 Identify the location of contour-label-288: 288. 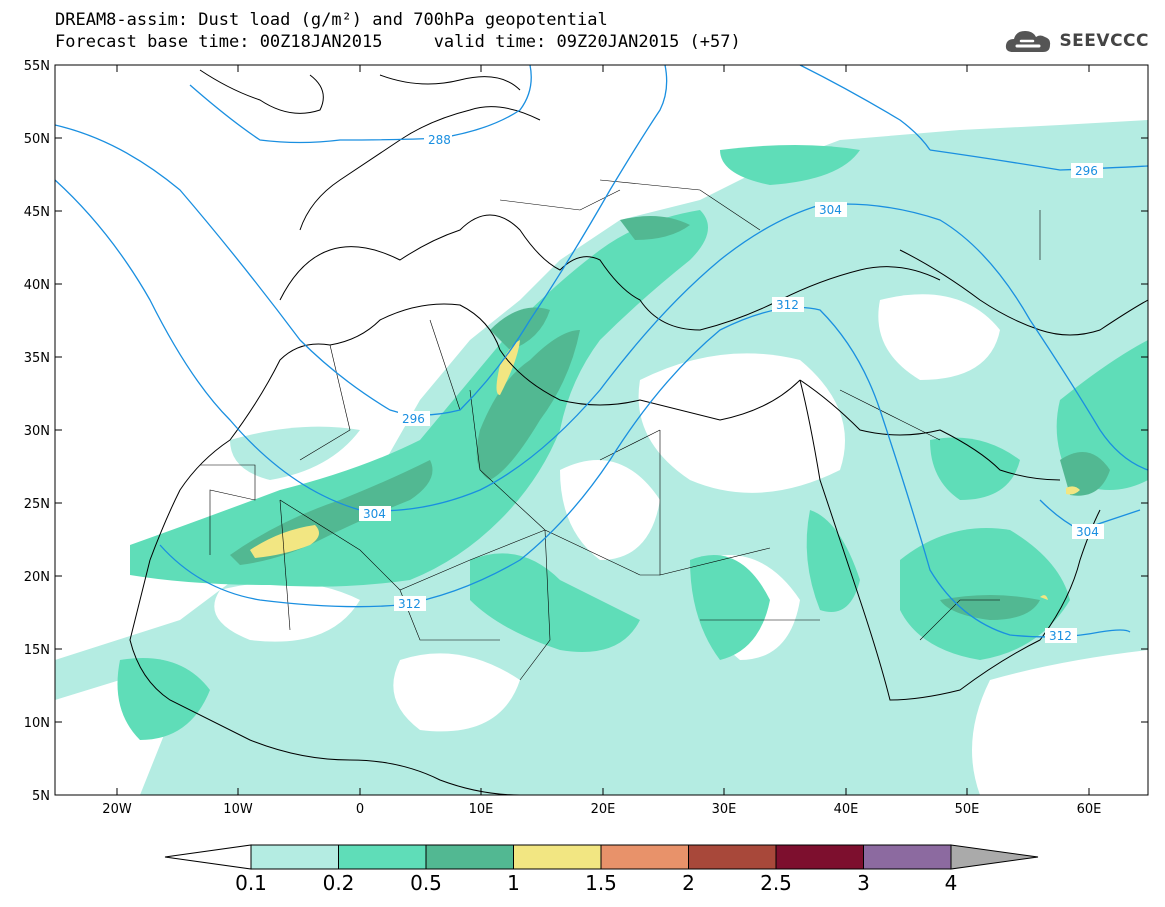
(439, 140).